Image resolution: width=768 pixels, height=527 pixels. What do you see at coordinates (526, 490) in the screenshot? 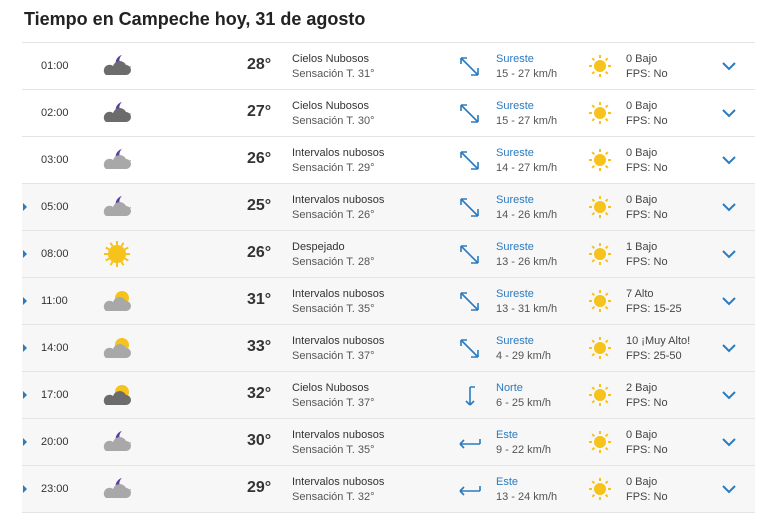
I see `wind-block: Este 13 - 24 km/h` at bounding box center [526, 490].